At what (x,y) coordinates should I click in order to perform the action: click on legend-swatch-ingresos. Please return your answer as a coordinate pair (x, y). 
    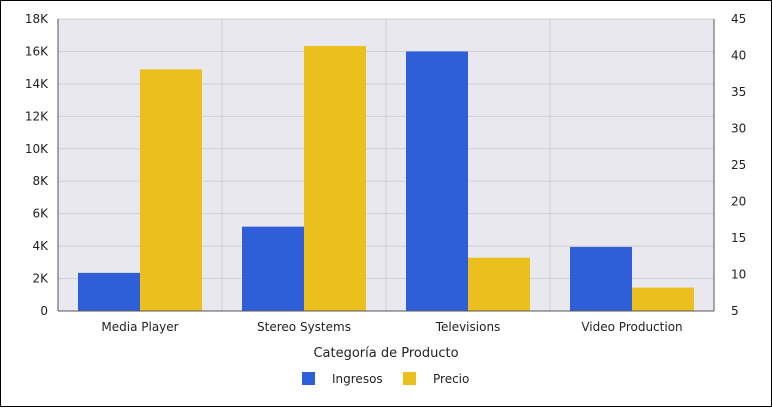
    Looking at the image, I should click on (308, 378).